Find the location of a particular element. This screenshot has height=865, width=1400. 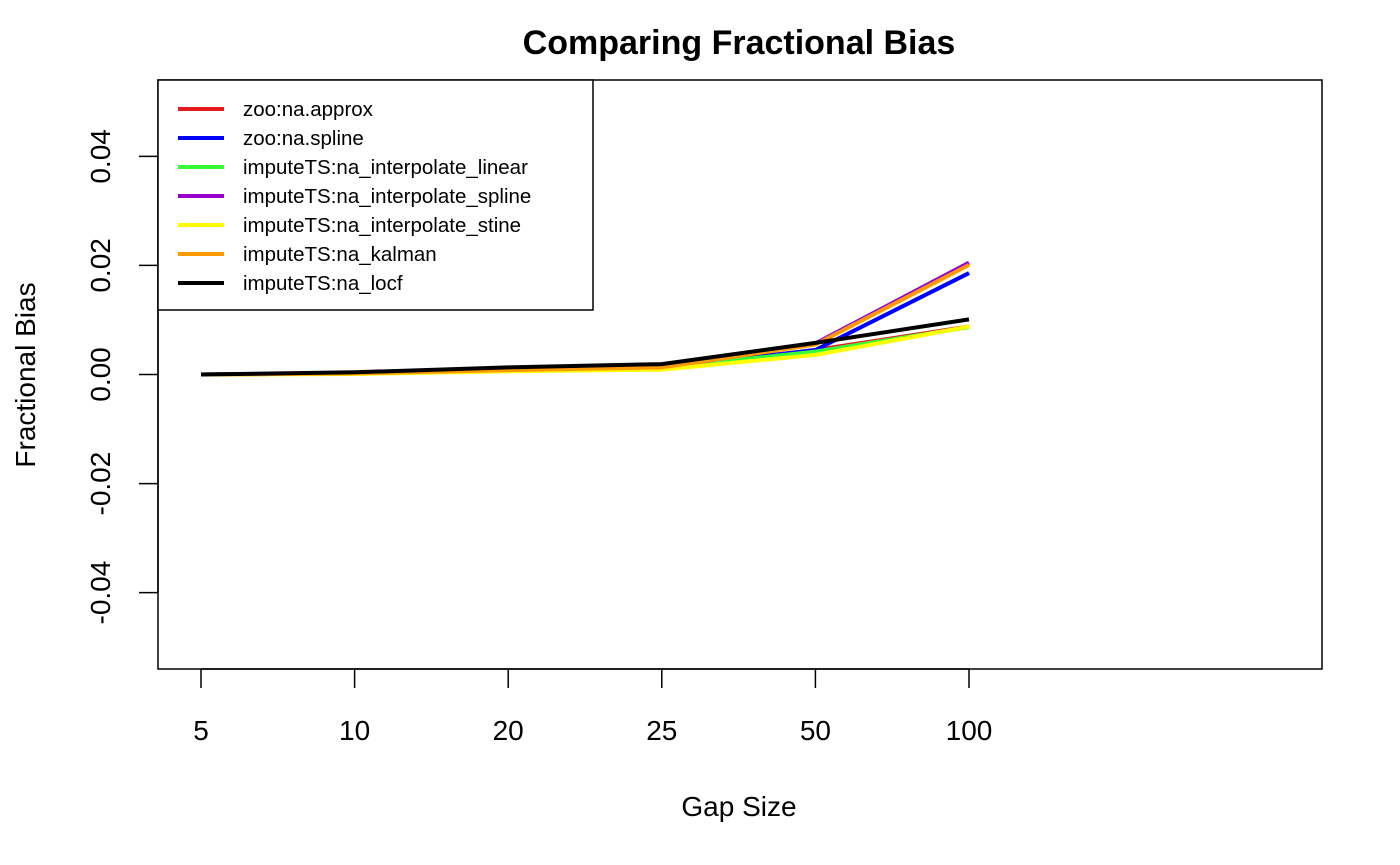

chart-title: Comparing Fractional Bias is located at coordinates (739, 43).